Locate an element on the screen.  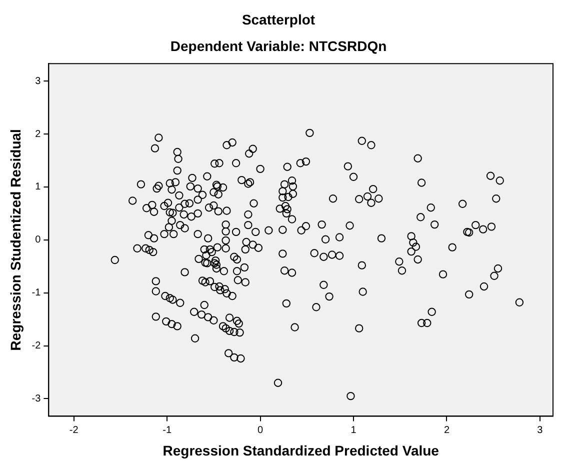
y-tick-label: -2 is located at coordinates (37, 346).